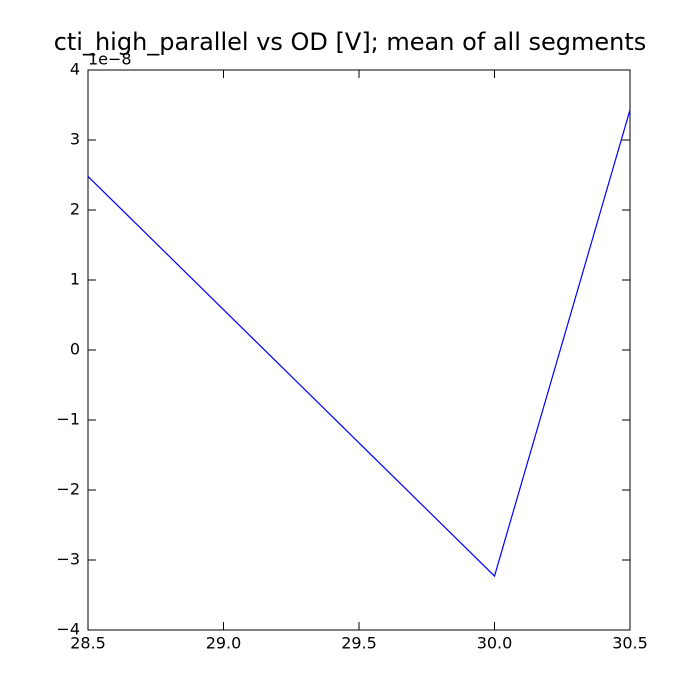  I want to click on x-tick-label: 29.0, so click(224, 643).